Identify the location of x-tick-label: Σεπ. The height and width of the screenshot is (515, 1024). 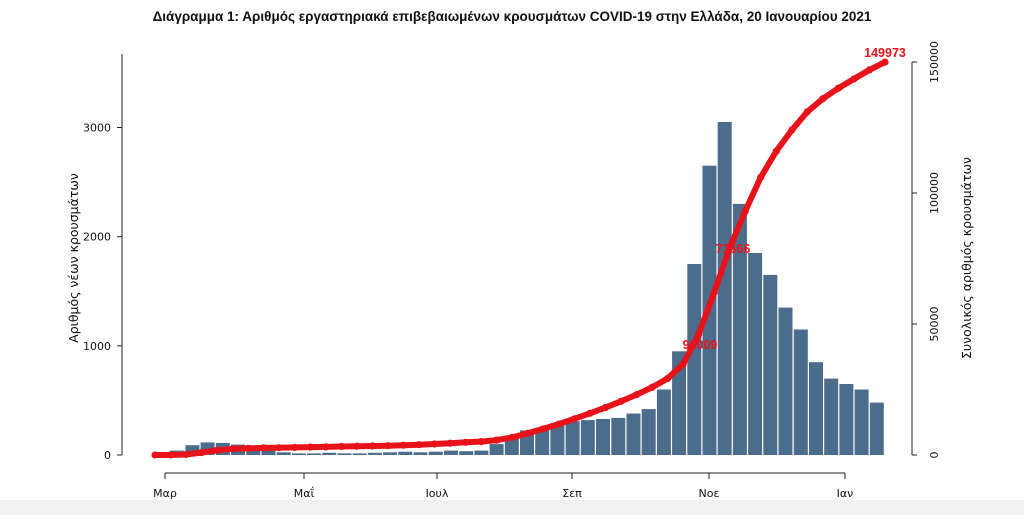
(572, 493).